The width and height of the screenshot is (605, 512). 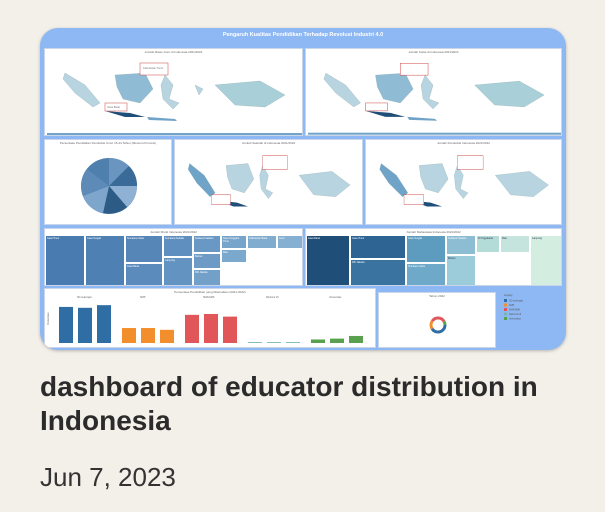 What do you see at coordinates (113, 107) in the screenshot?
I see `map1-callout-b: Jawa Barat` at bounding box center [113, 107].